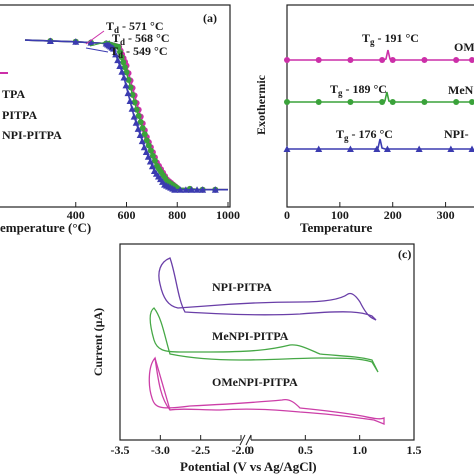  Describe the element at coordinates (261, 104) in the screenshot. I see `panel-b-y-axis-label: Exothermic` at that location.